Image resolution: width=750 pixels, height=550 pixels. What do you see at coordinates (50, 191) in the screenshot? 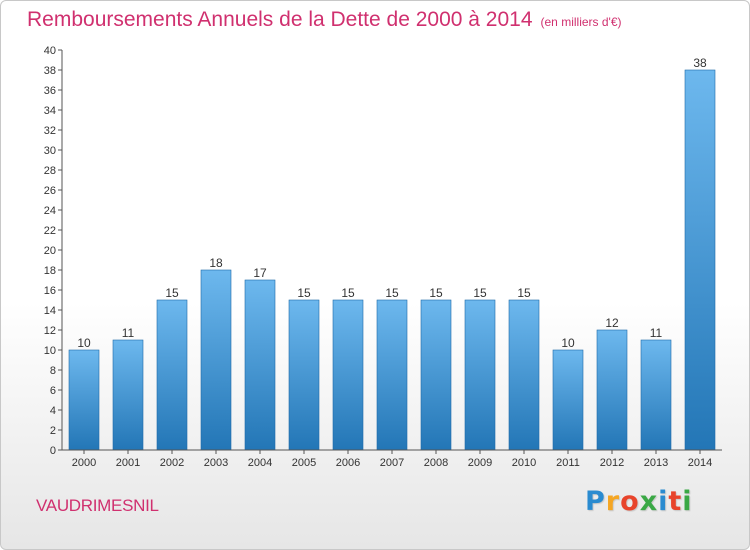
I see `y-tick-label: 26` at bounding box center [50, 191].